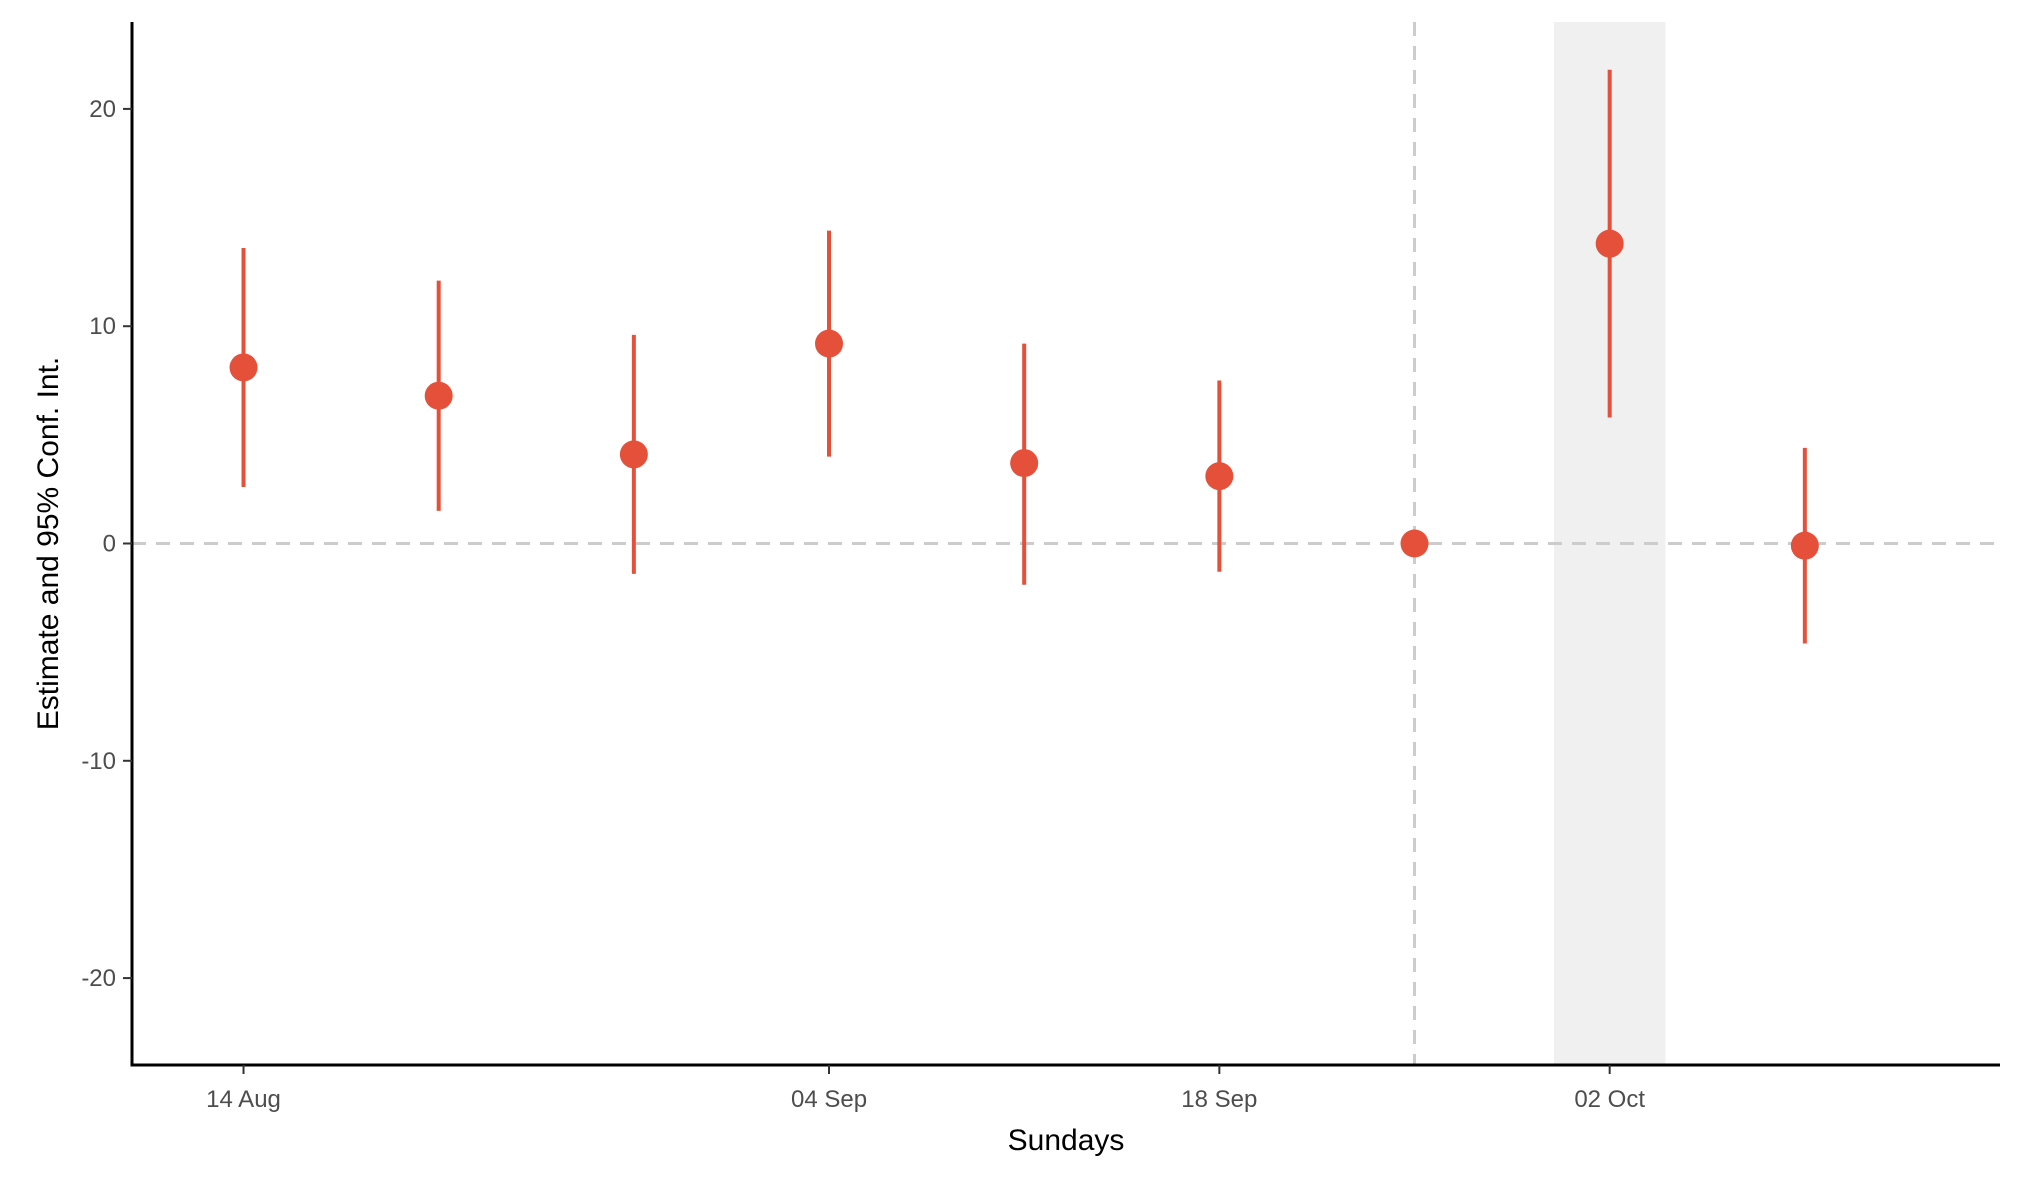  I want to click on x-tick-label: 14 Aug, so click(243, 1099).